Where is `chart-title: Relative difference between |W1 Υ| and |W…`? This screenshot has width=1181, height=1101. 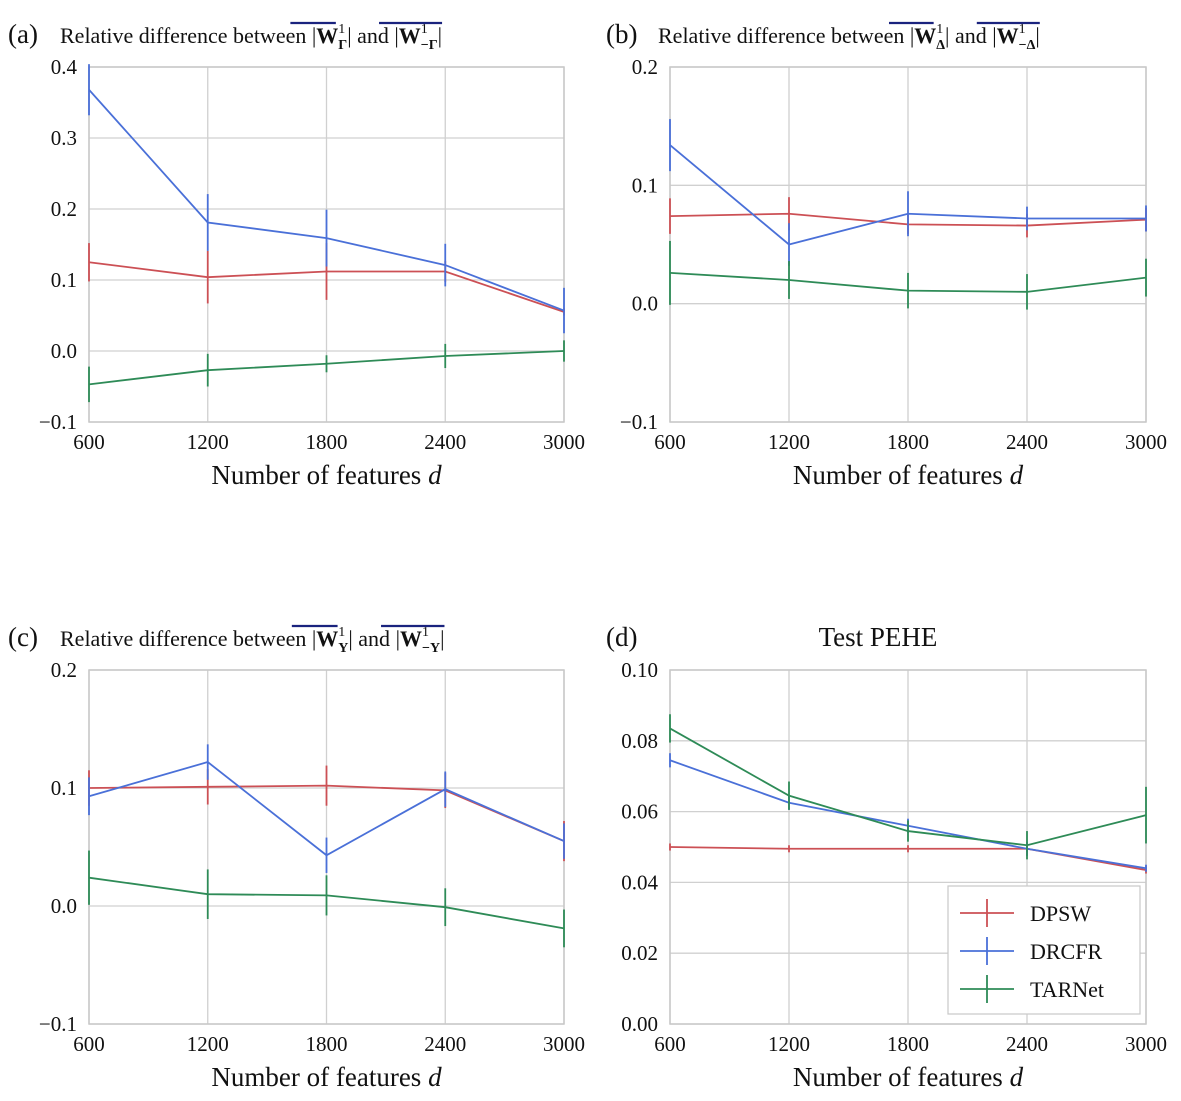
chart-title: Relative difference between |W1 Υ| and |W… is located at coordinates (252, 640).